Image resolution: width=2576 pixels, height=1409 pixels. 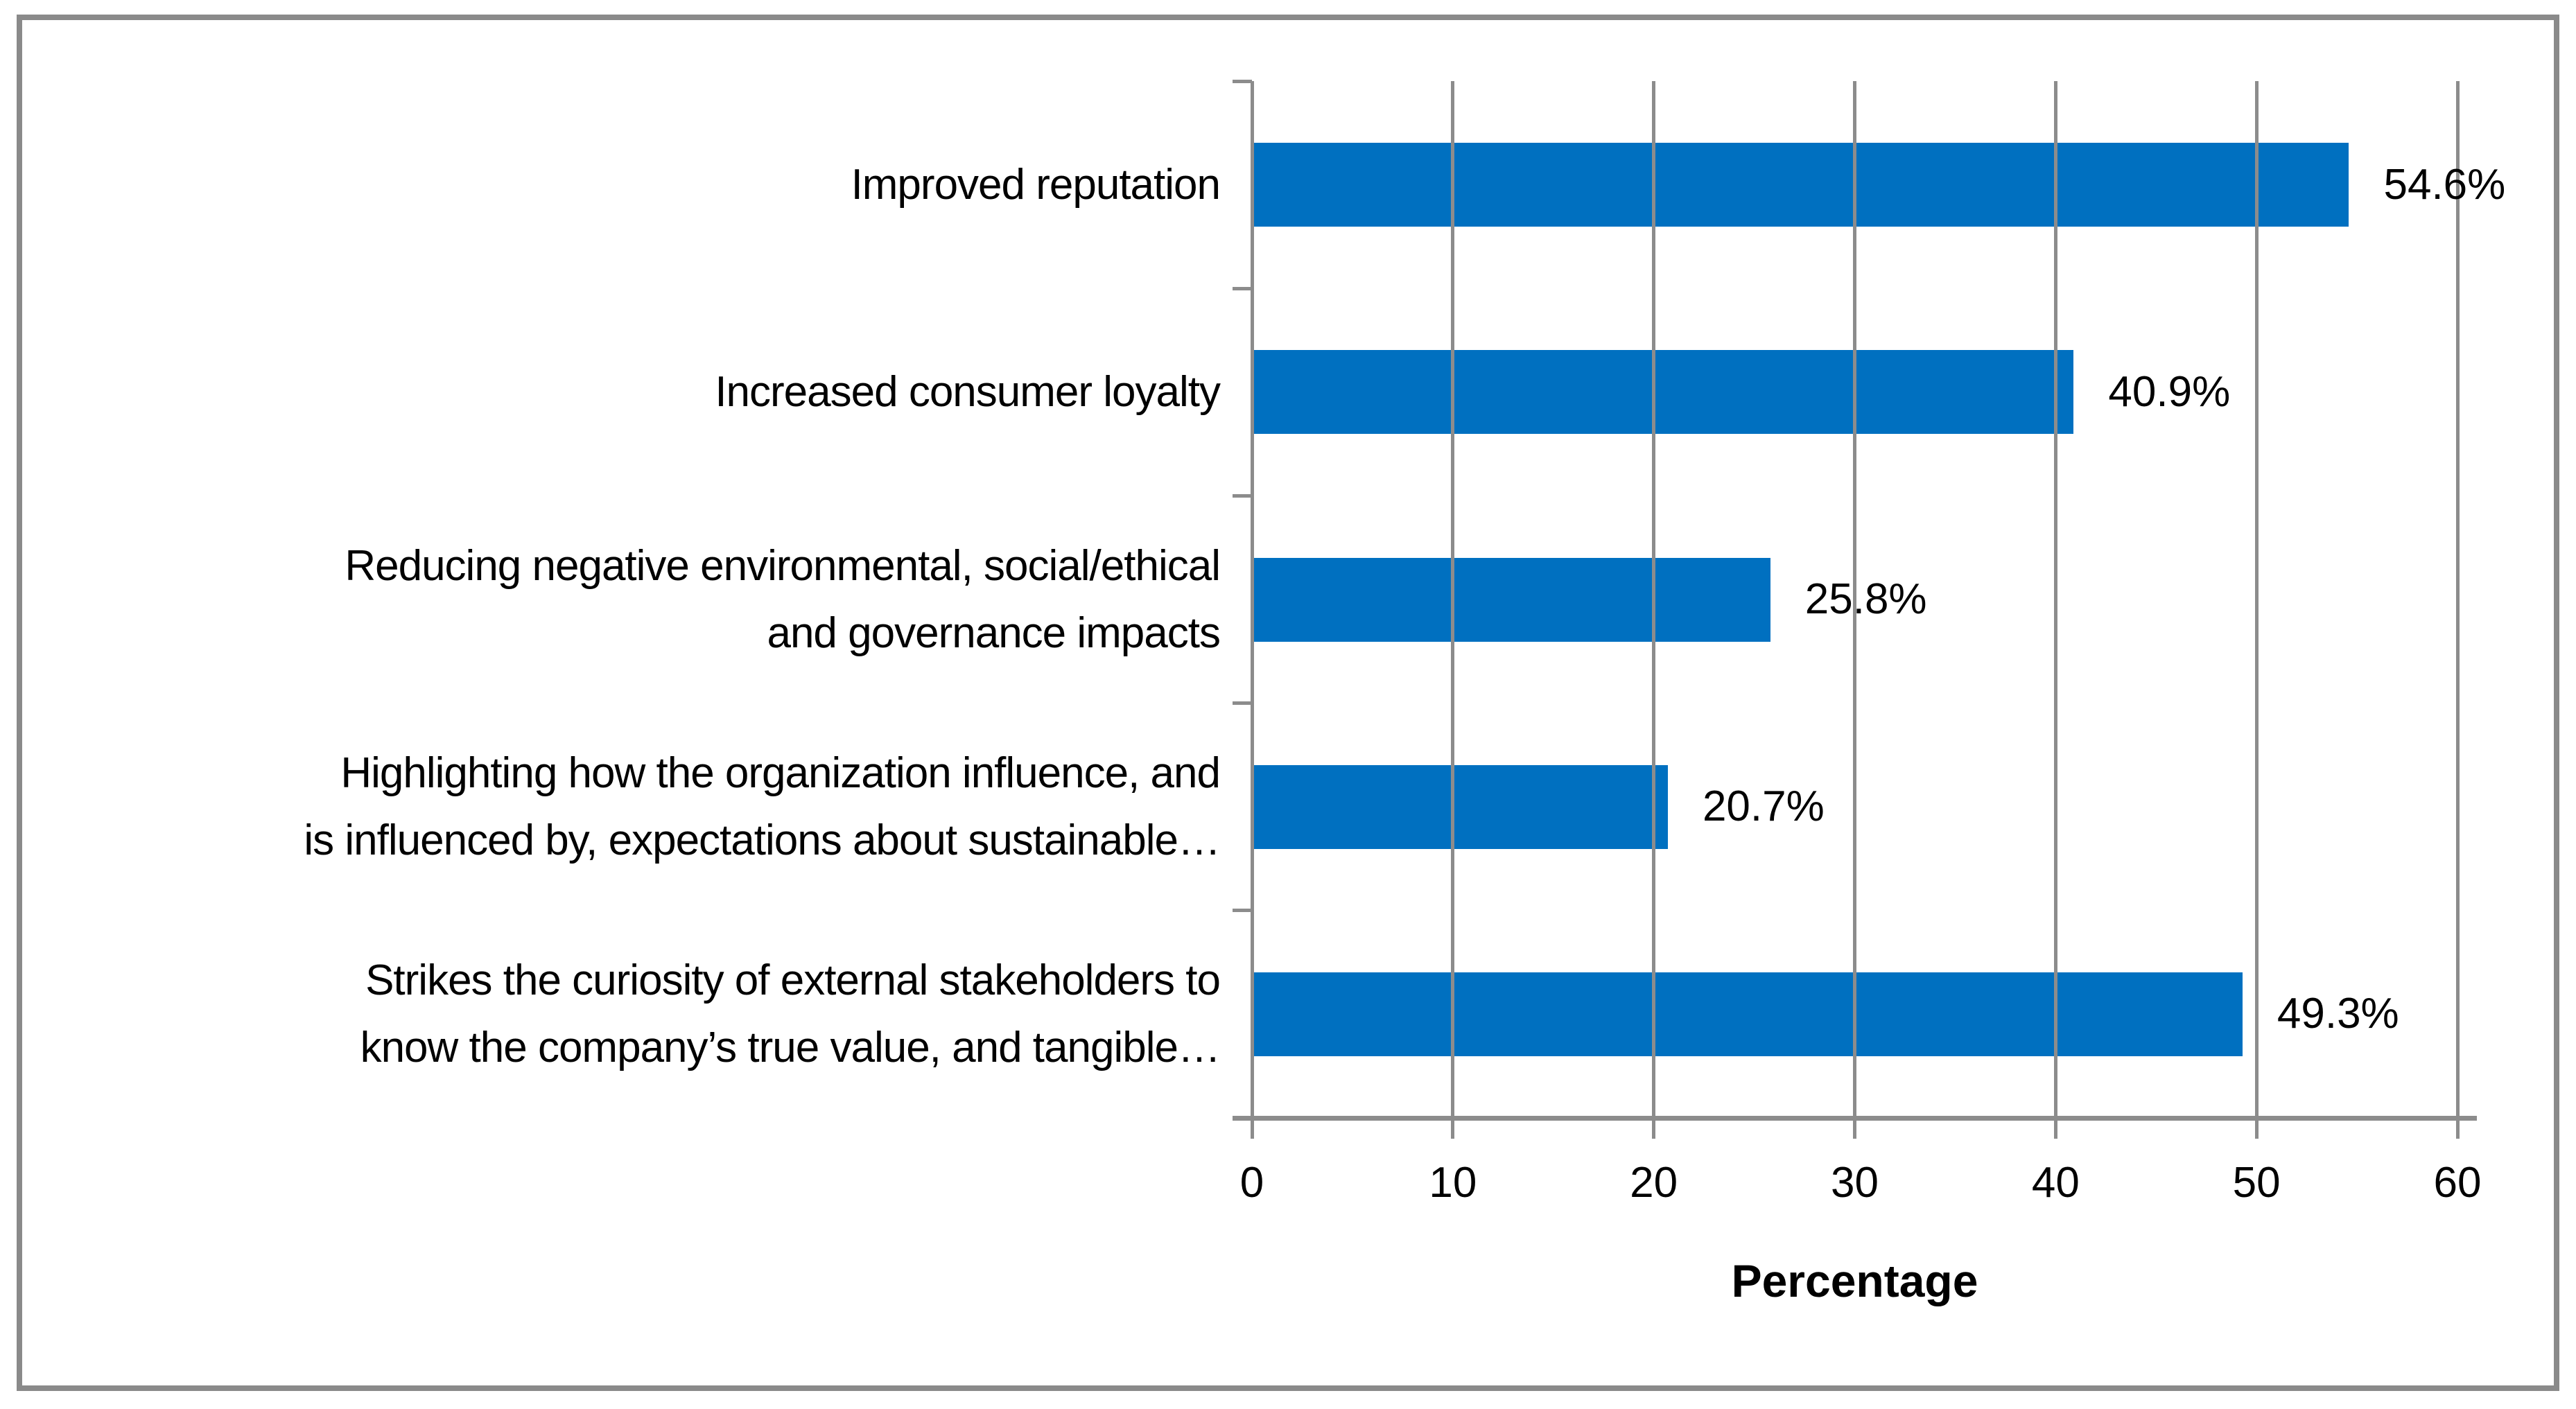 I want to click on category-label: Improved reputation, so click(x=1036, y=185).